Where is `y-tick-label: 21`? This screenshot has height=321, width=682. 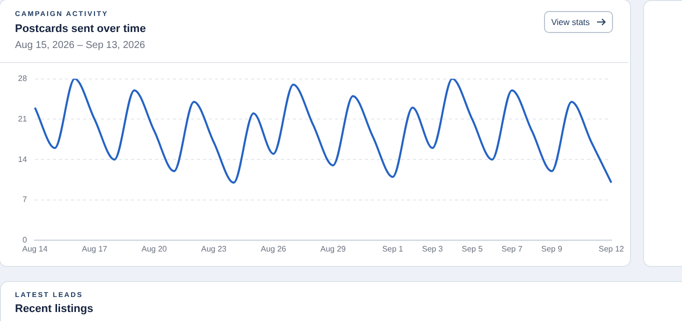 y-tick-label: 21 is located at coordinates (23, 119).